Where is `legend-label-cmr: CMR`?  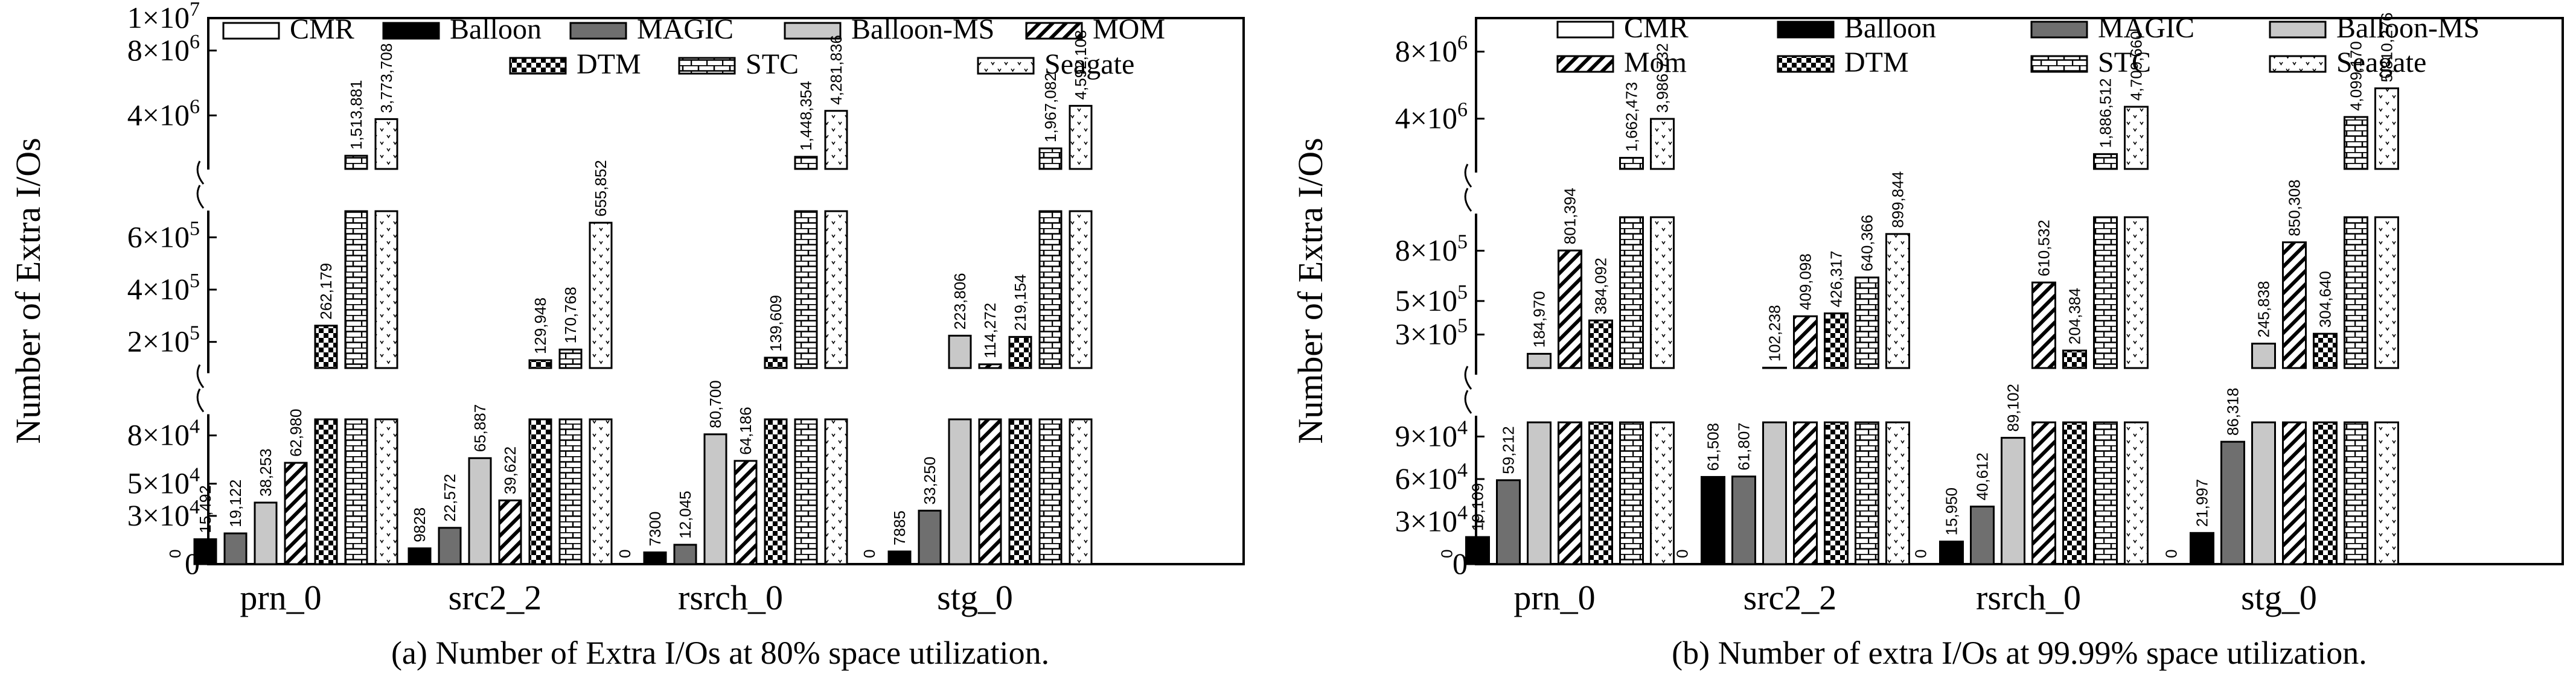
legend-label-cmr: CMR is located at coordinates (1657, 28).